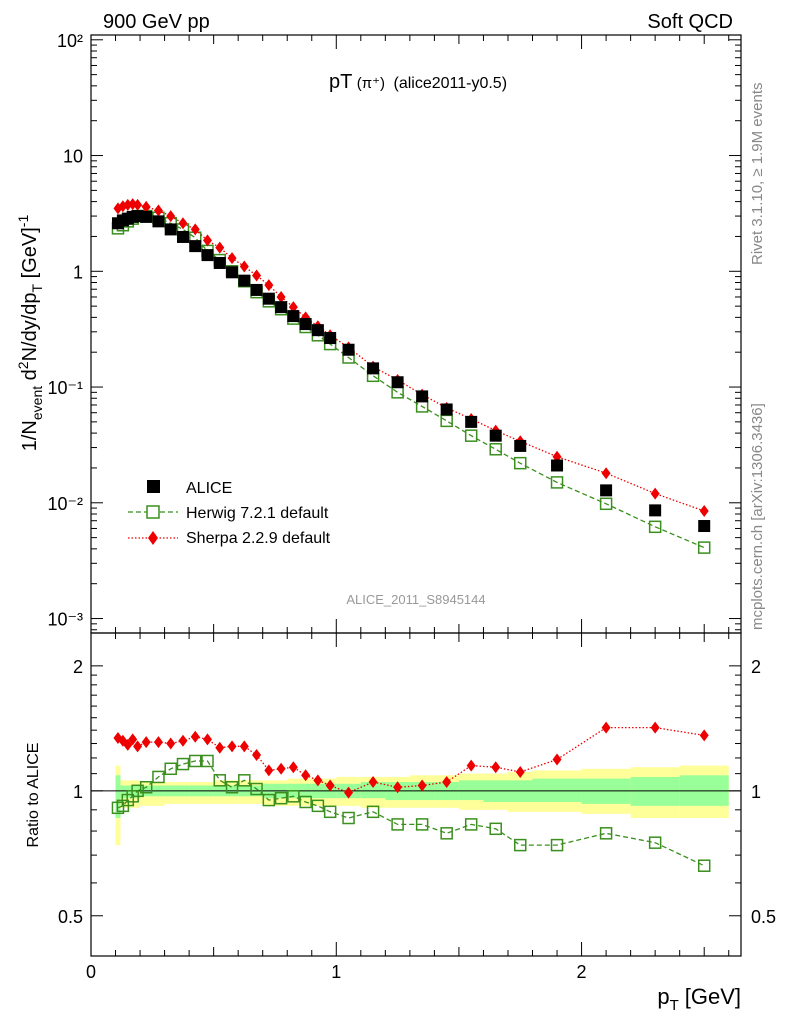 Image resolution: width=786 pixels, height=1024 pixels. Describe the element at coordinates (153, 486) in the screenshot. I see `legend-marker-data` at that location.